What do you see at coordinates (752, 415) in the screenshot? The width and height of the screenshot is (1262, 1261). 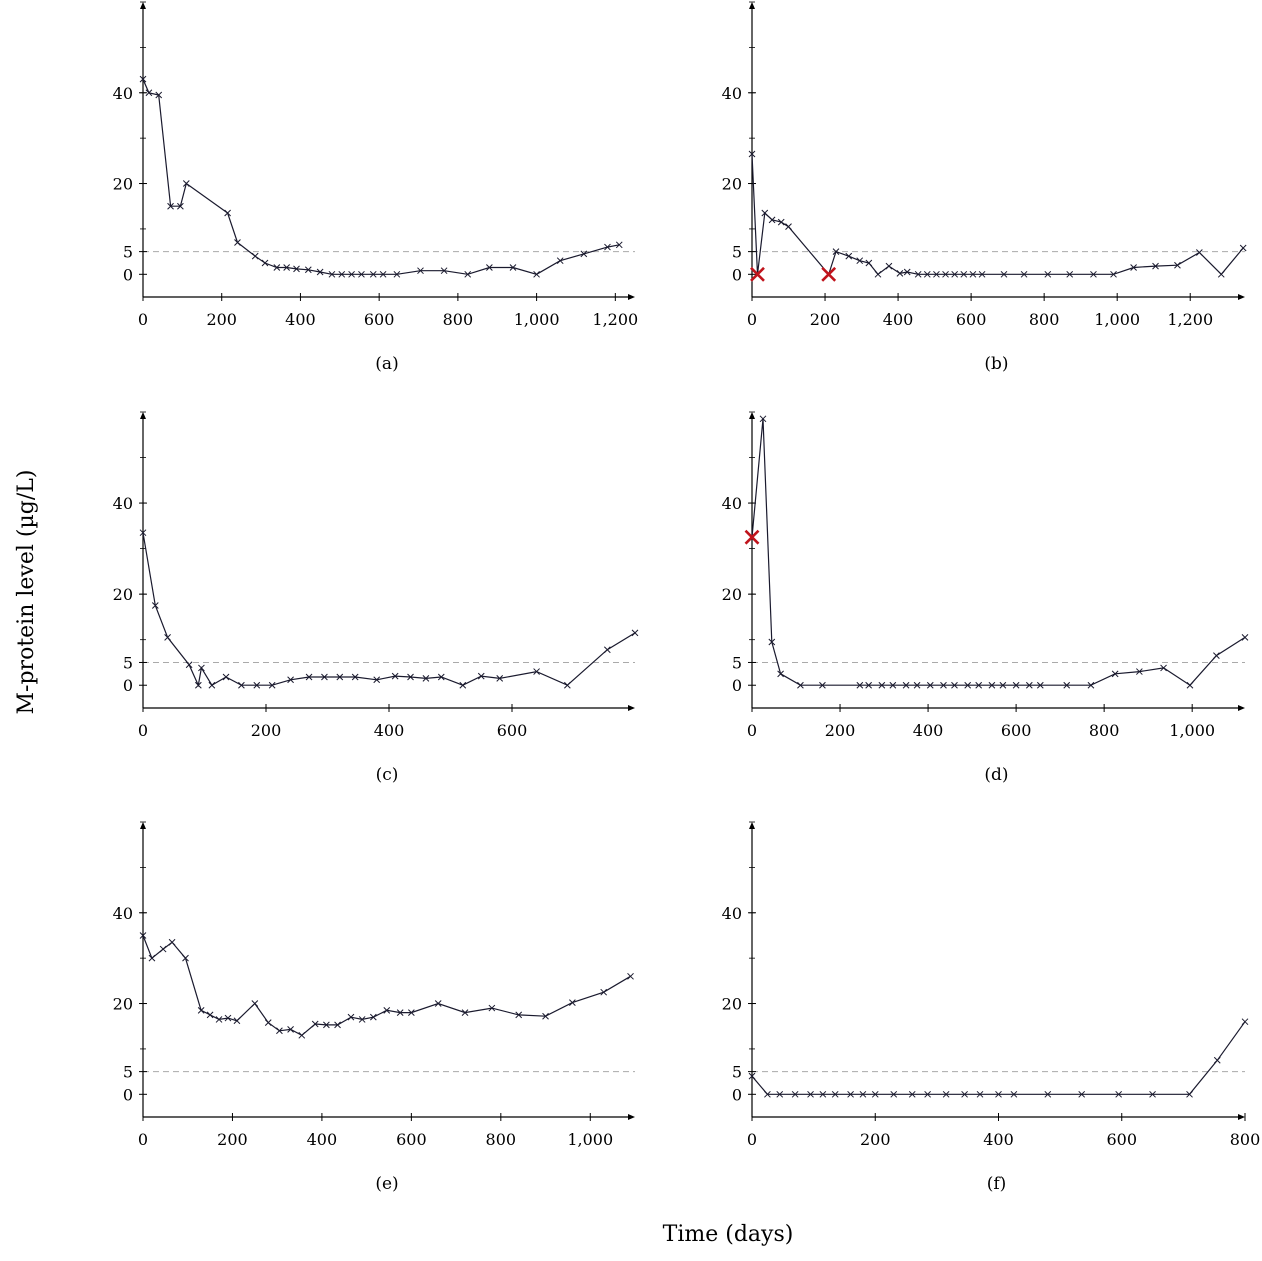 I see `y-axis-arrow` at bounding box center [752, 415].